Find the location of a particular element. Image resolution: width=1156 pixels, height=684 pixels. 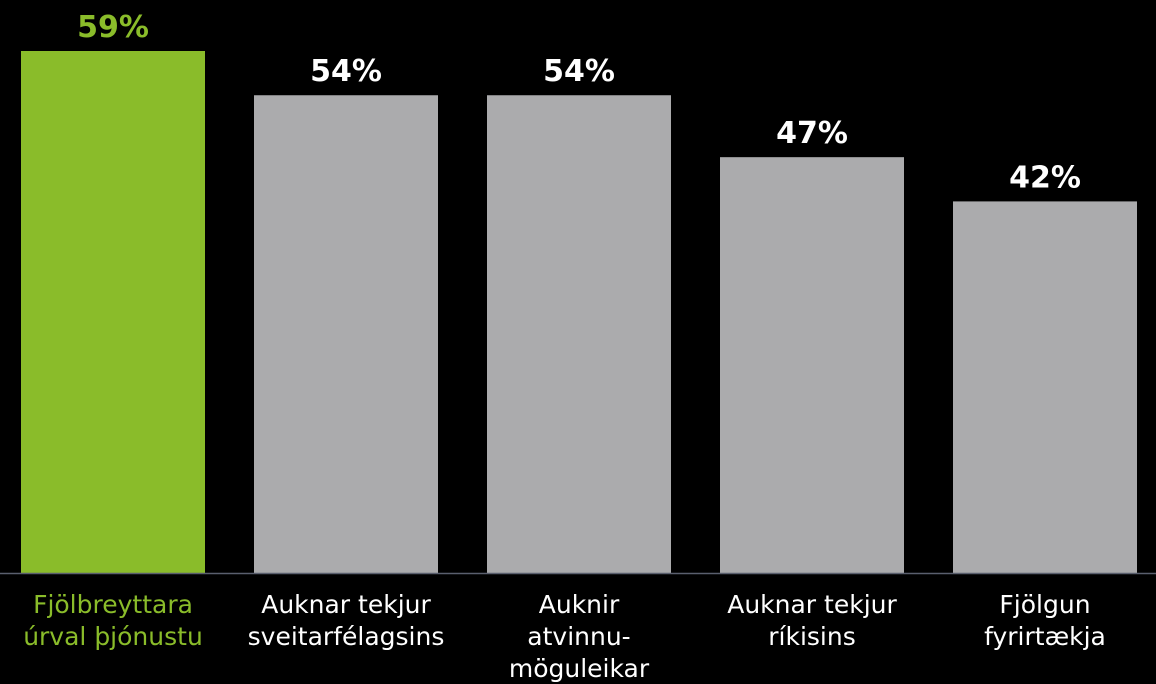

bar-value-label-2: 54% is located at coordinates (346, 71).